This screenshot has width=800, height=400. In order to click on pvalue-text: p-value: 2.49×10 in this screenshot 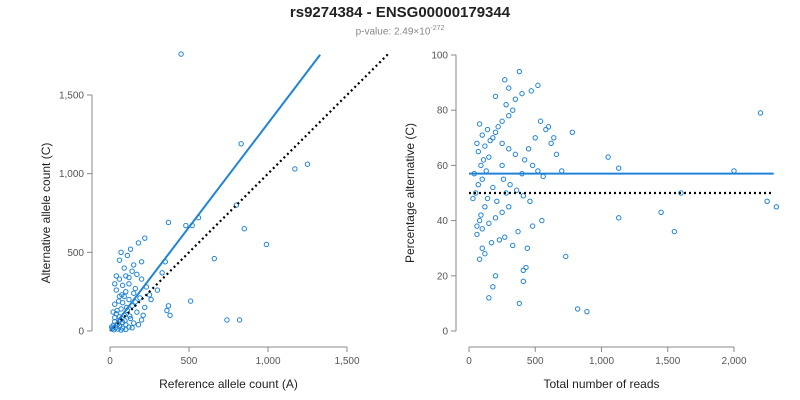, I will do `click(393, 32)`.